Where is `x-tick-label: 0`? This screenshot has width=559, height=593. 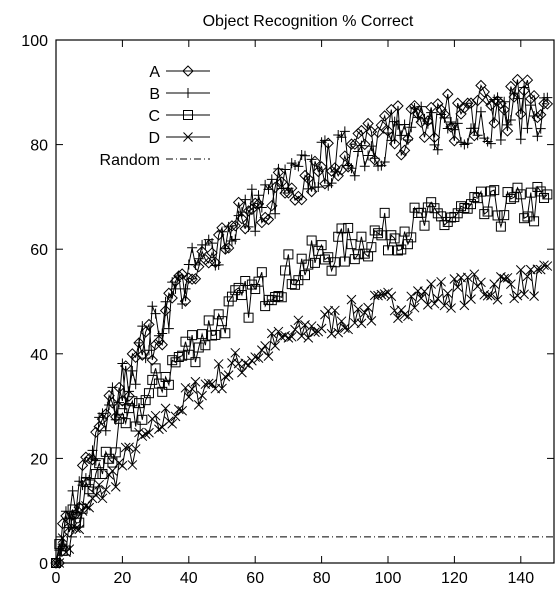 x-tick-label: 0 is located at coordinates (56, 578).